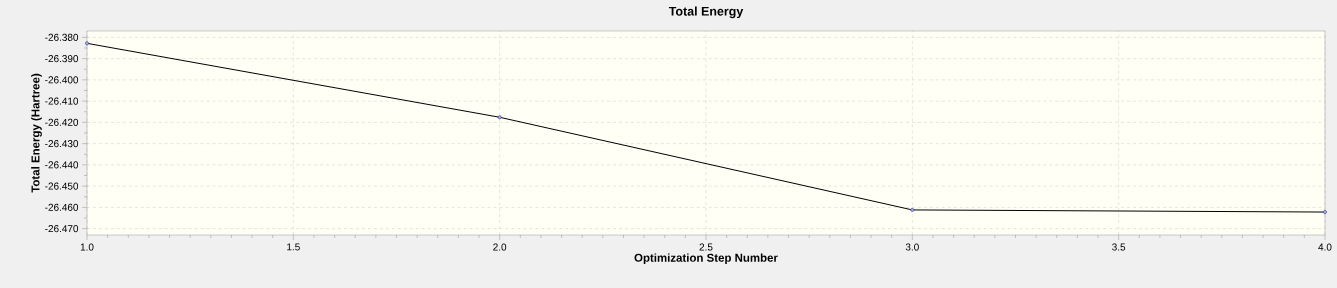  Describe the element at coordinates (62, 186) in the screenshot. I see `y-tick-label: -26.450` at that location.